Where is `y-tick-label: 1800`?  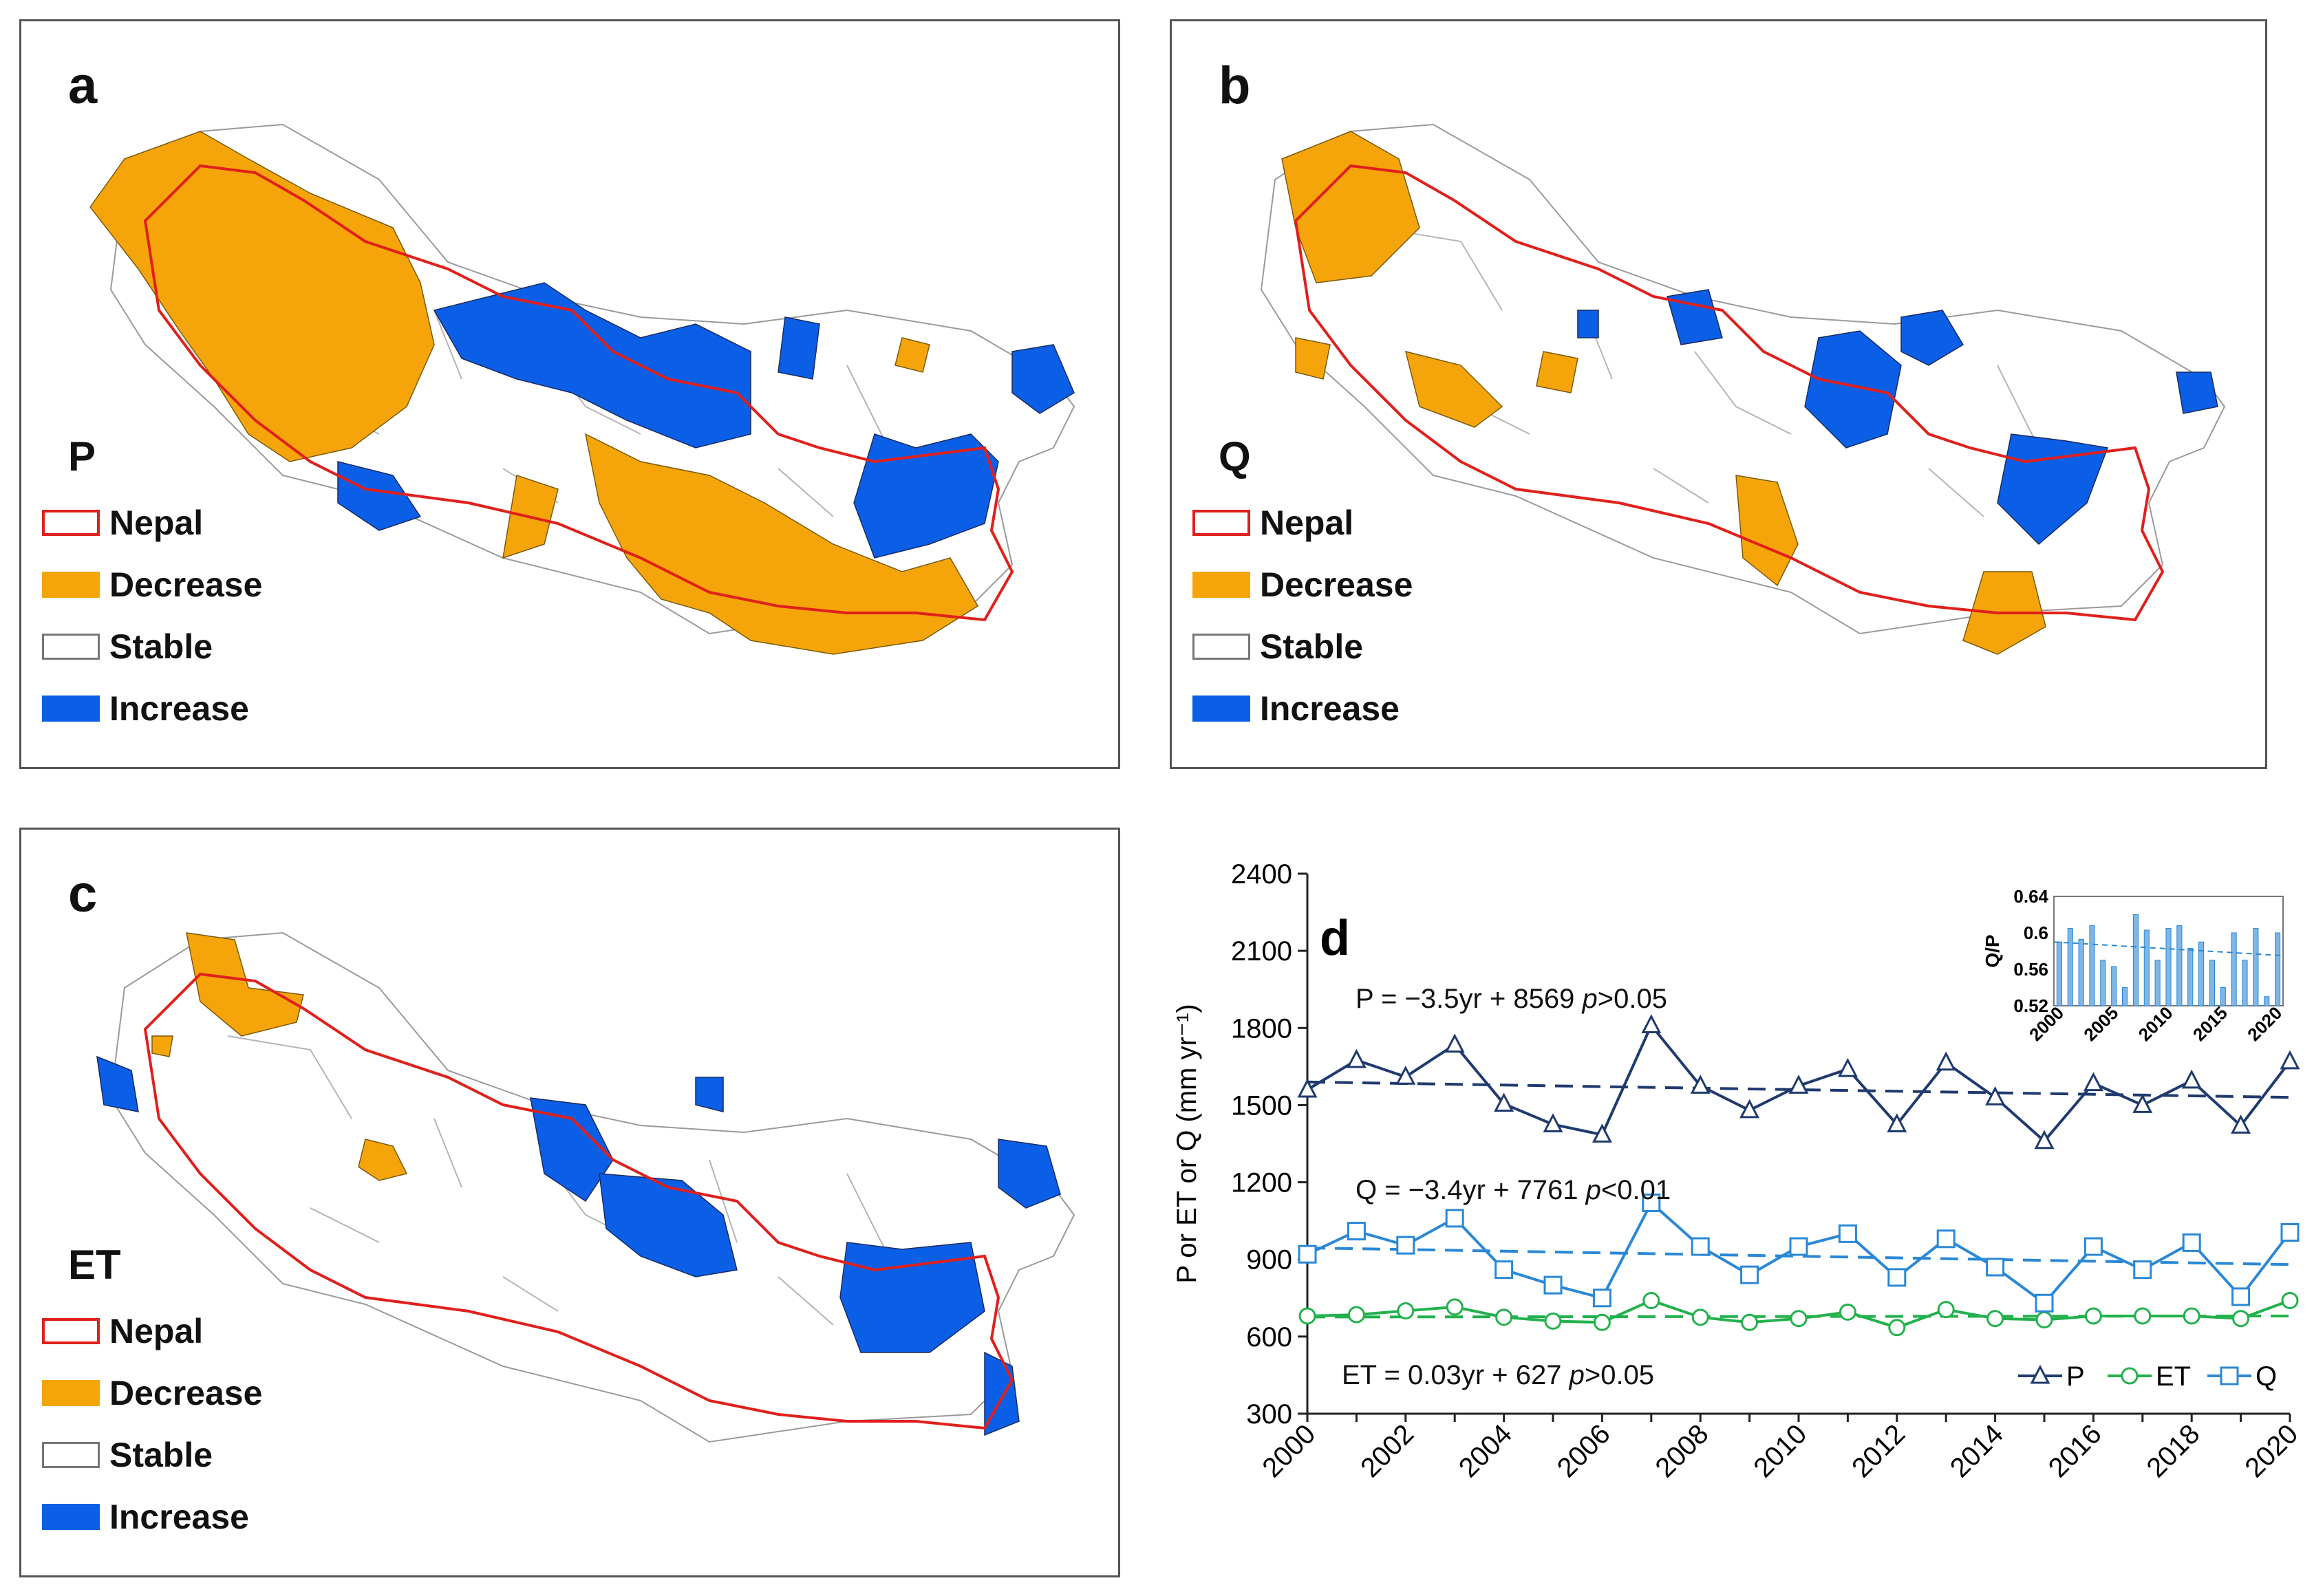 y-tick-label: 1800 is located at coordinates (1261, 1028).